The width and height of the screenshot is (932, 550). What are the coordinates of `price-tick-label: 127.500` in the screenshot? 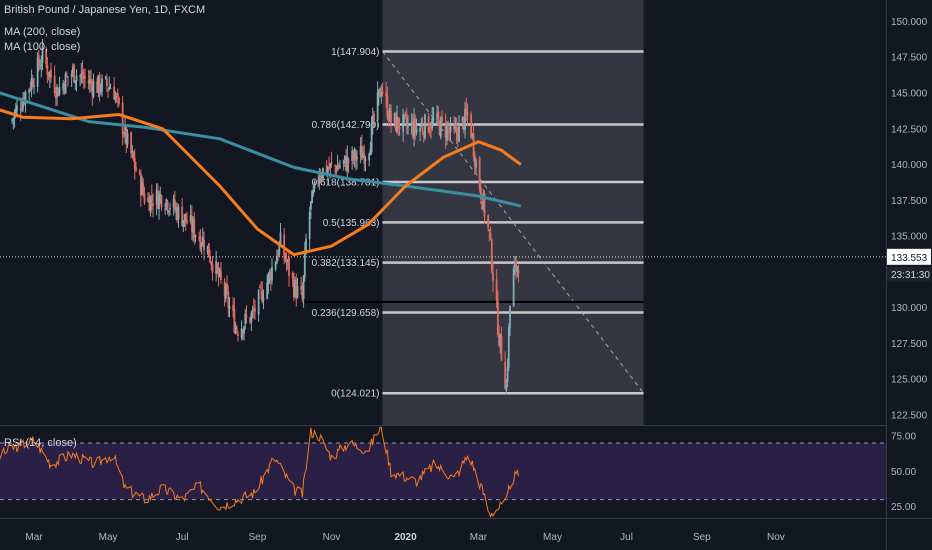 It's located at (909, 344).